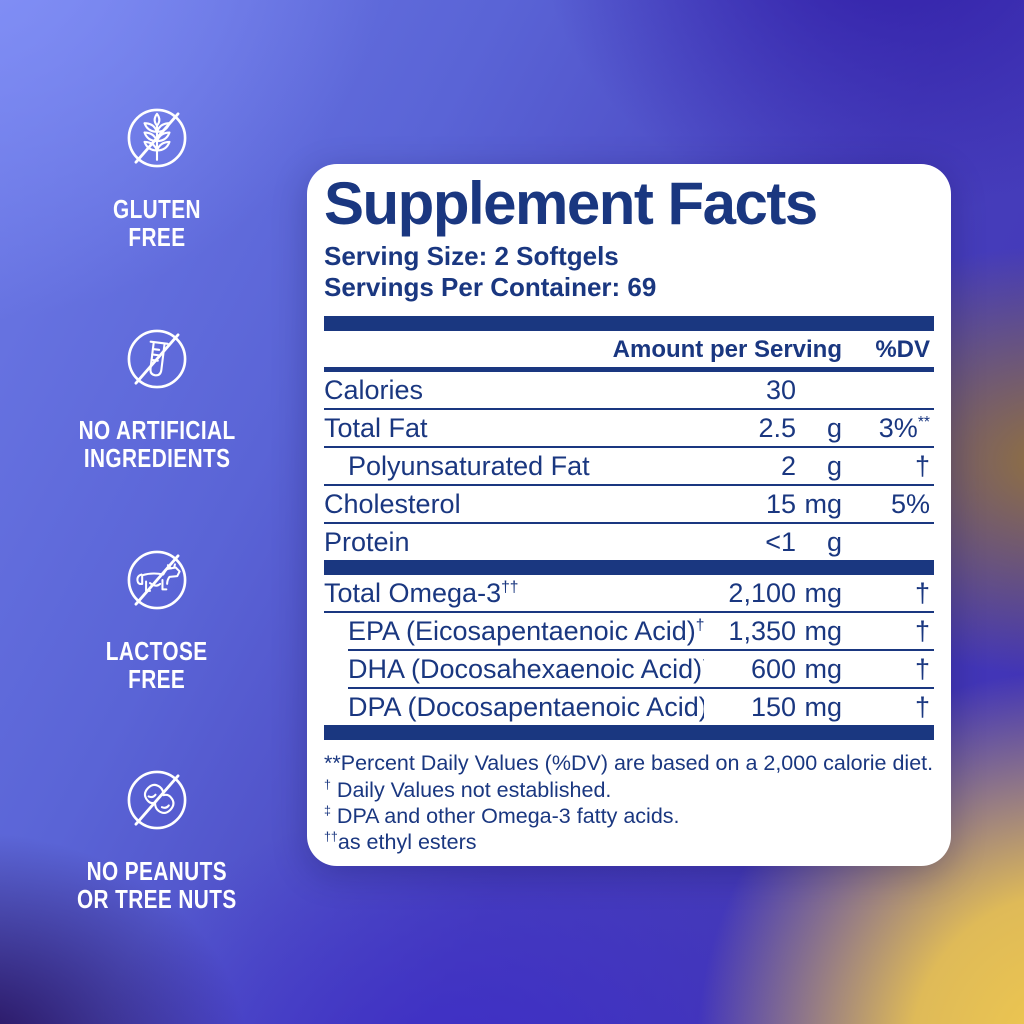 This screenshot has height=1024, width=1024. Describe the element at coordinates (629, 428) in the screenshot. I see `table-row: Total Fat 2.5 g 3%**` at that location.